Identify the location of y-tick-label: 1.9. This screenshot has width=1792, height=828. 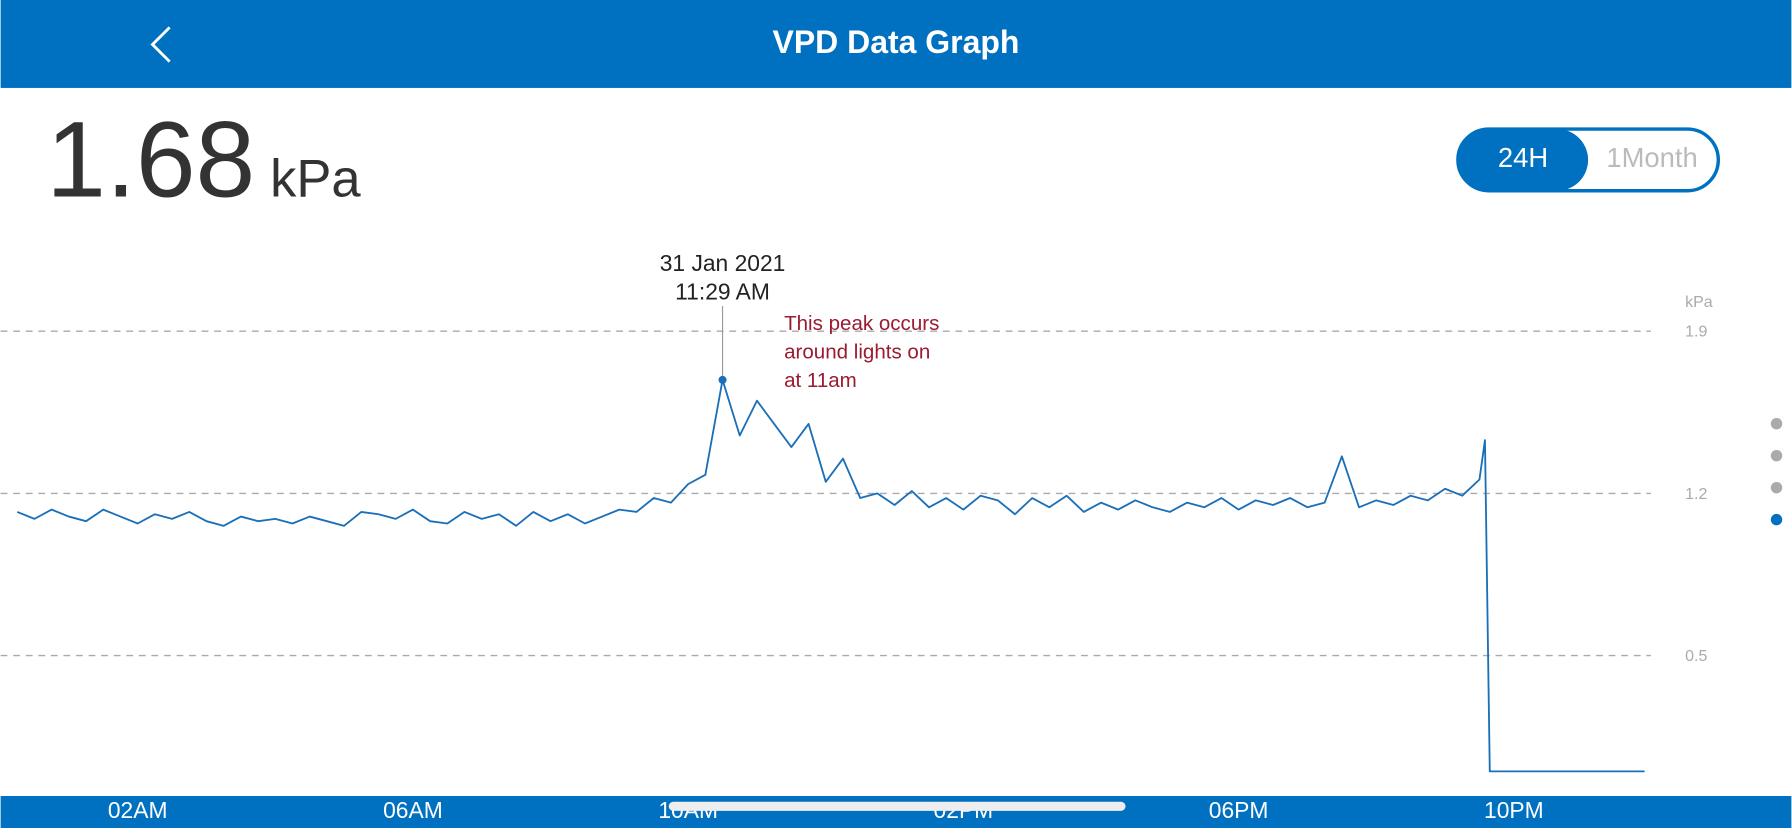
(1696, 332).